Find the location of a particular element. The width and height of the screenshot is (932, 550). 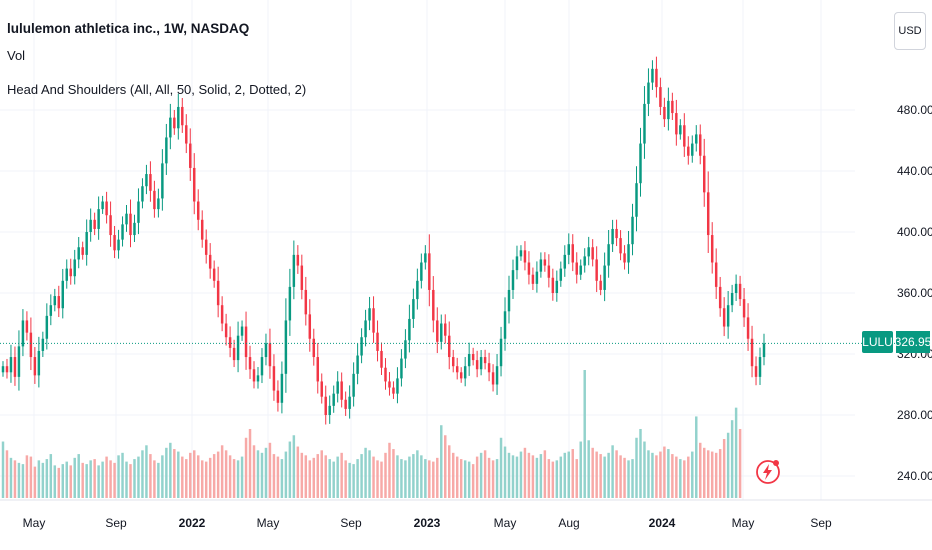

symbol-tag: LULU is located at coordinates (877, 342).